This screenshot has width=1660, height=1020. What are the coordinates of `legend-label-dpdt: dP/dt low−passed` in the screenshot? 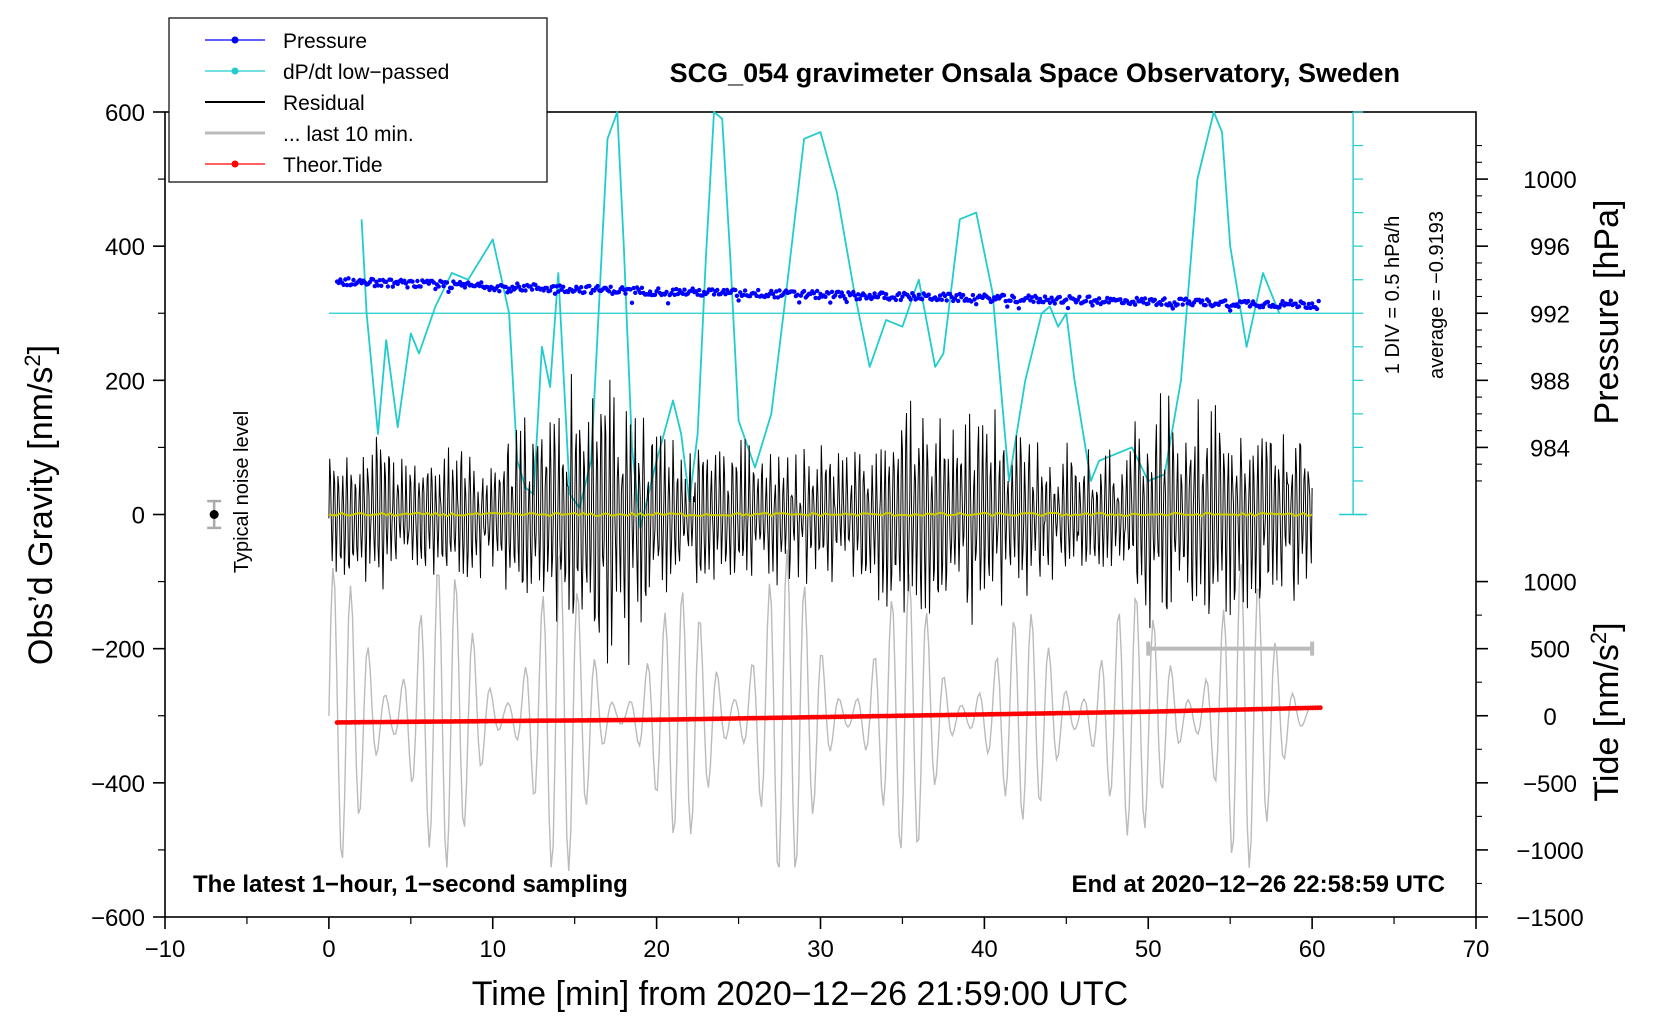 It's located at (366, 72).